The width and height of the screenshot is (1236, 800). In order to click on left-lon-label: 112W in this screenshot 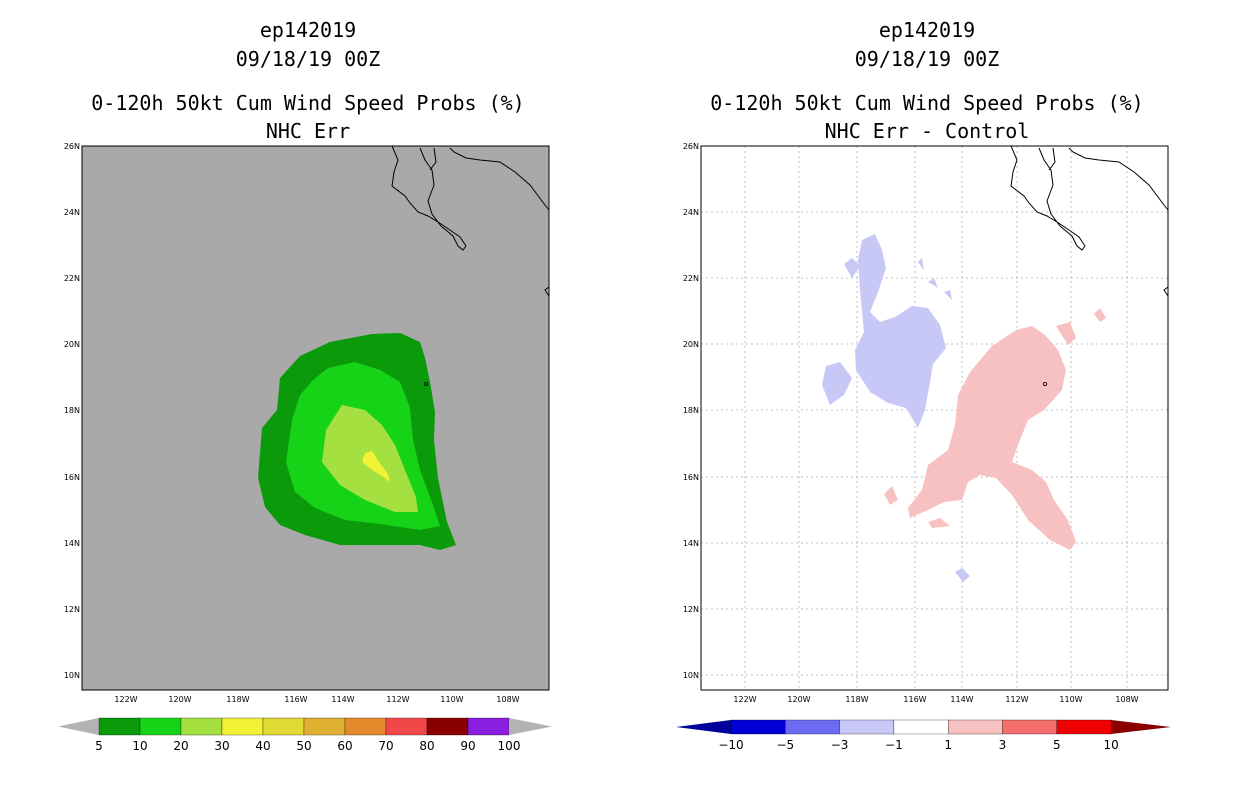, I will do `click(397, 699)`.